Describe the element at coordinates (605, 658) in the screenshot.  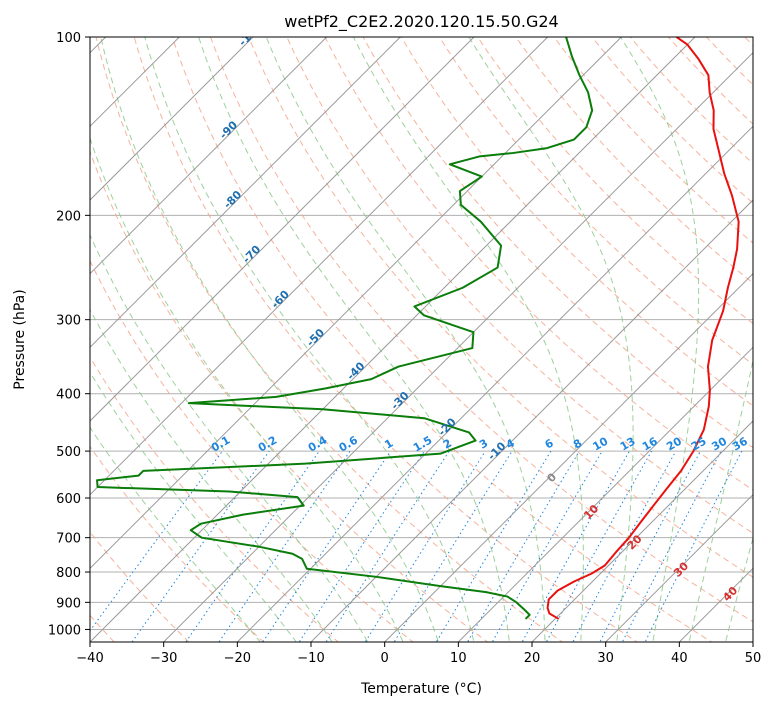
I see `x-tick-label: 30` at that location.